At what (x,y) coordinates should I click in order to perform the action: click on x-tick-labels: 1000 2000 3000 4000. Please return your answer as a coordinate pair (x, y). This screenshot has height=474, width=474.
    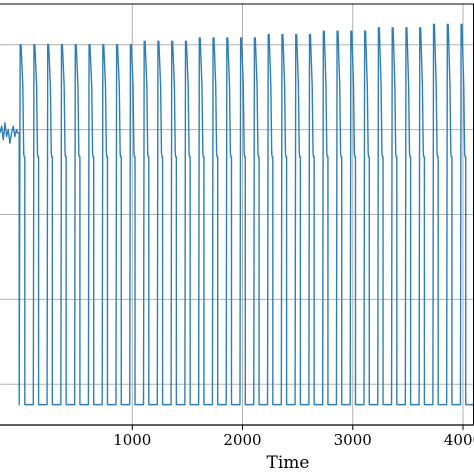
    Looking at the image, I should click on (293, 440).